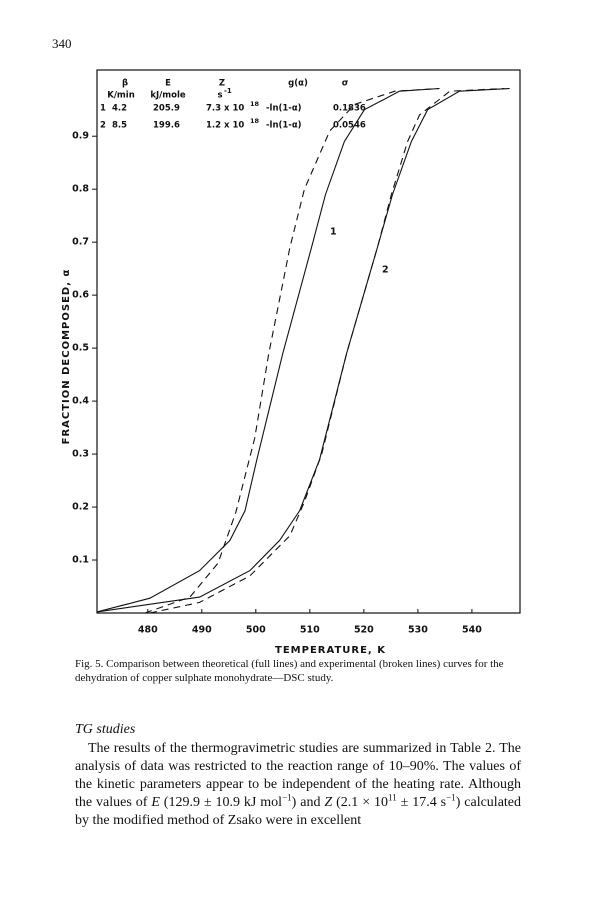  Describe the element at coordinates (62, 43) in the screenshot. I see `page-number: 340` at that location.